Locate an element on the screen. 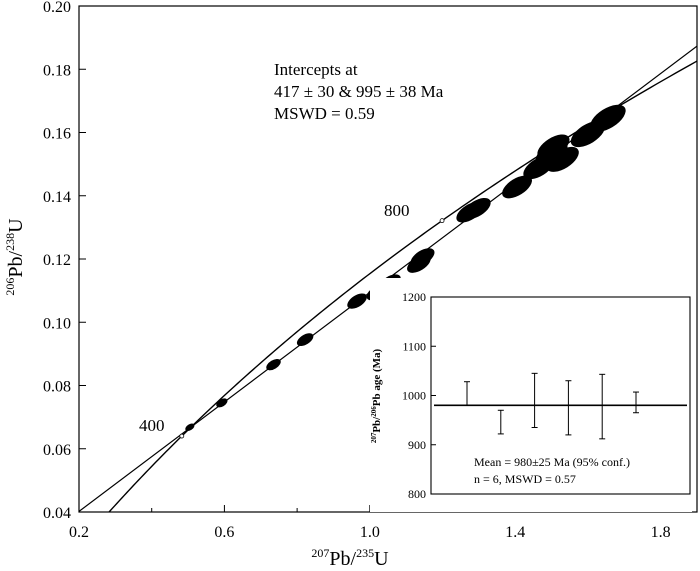  inset-n-mswd-stats: n = 6, MSWD = 0.57 is located at coordinates (525, 479).